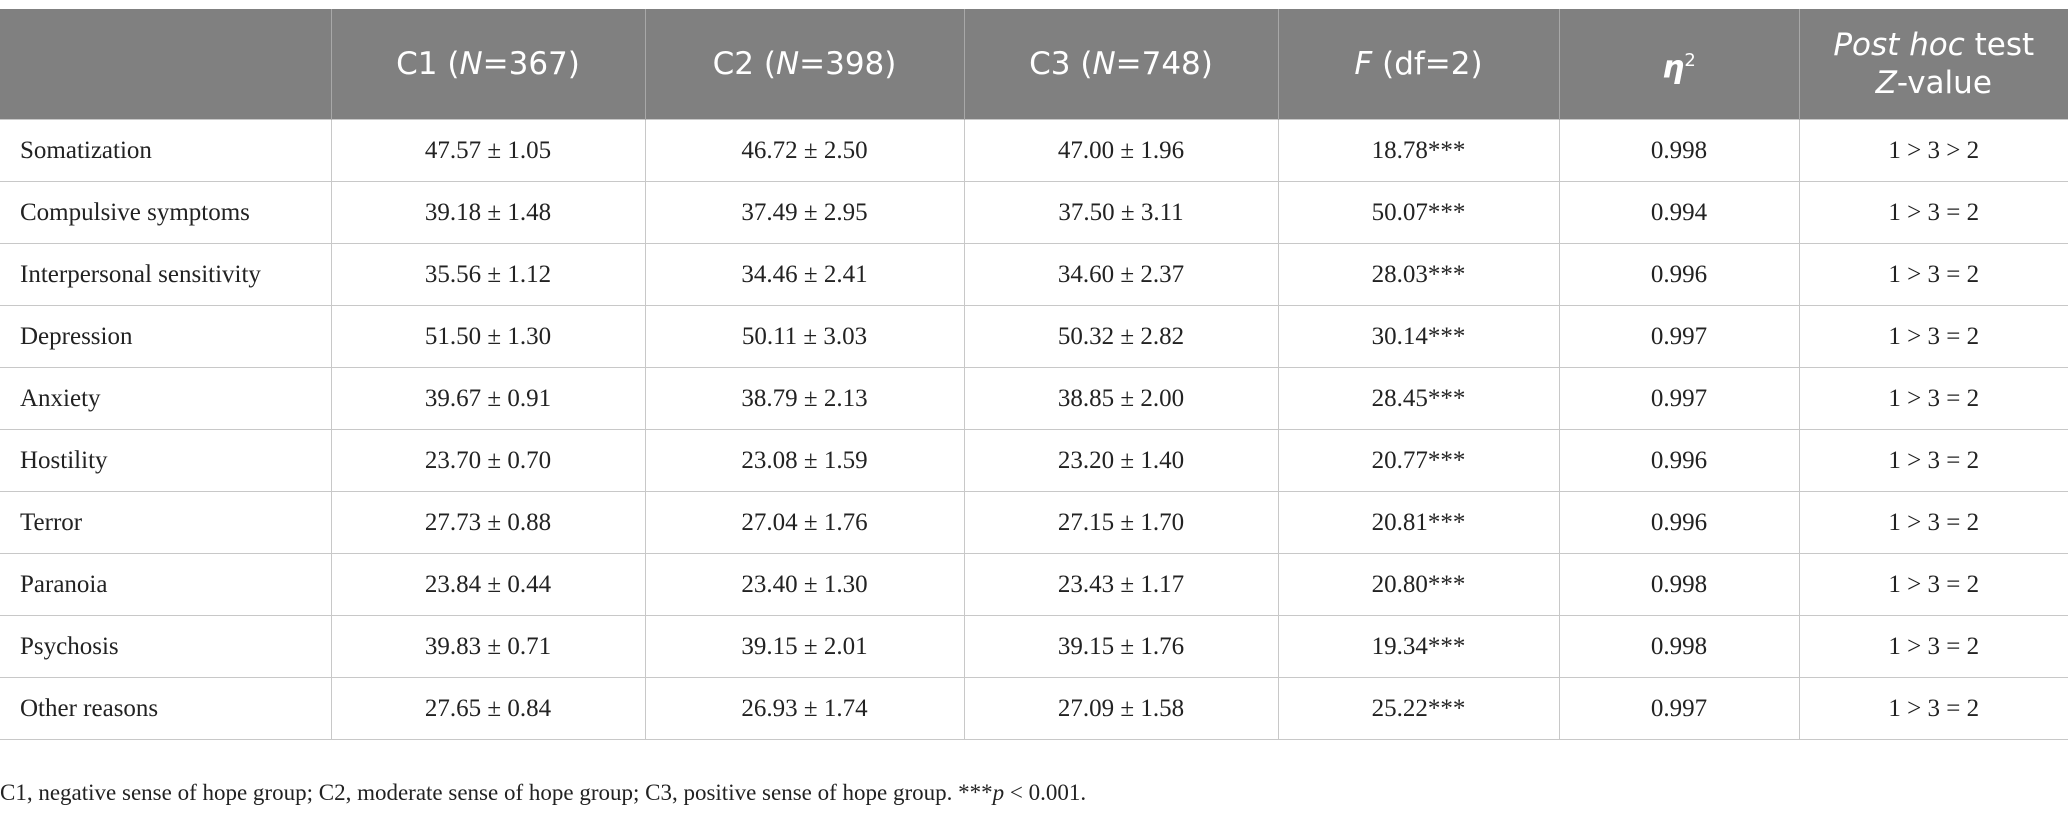  What do you see at coordinates (1690, 60) in the screenshot?
I see `text-run: 2` at bounding box center [1690, 60].